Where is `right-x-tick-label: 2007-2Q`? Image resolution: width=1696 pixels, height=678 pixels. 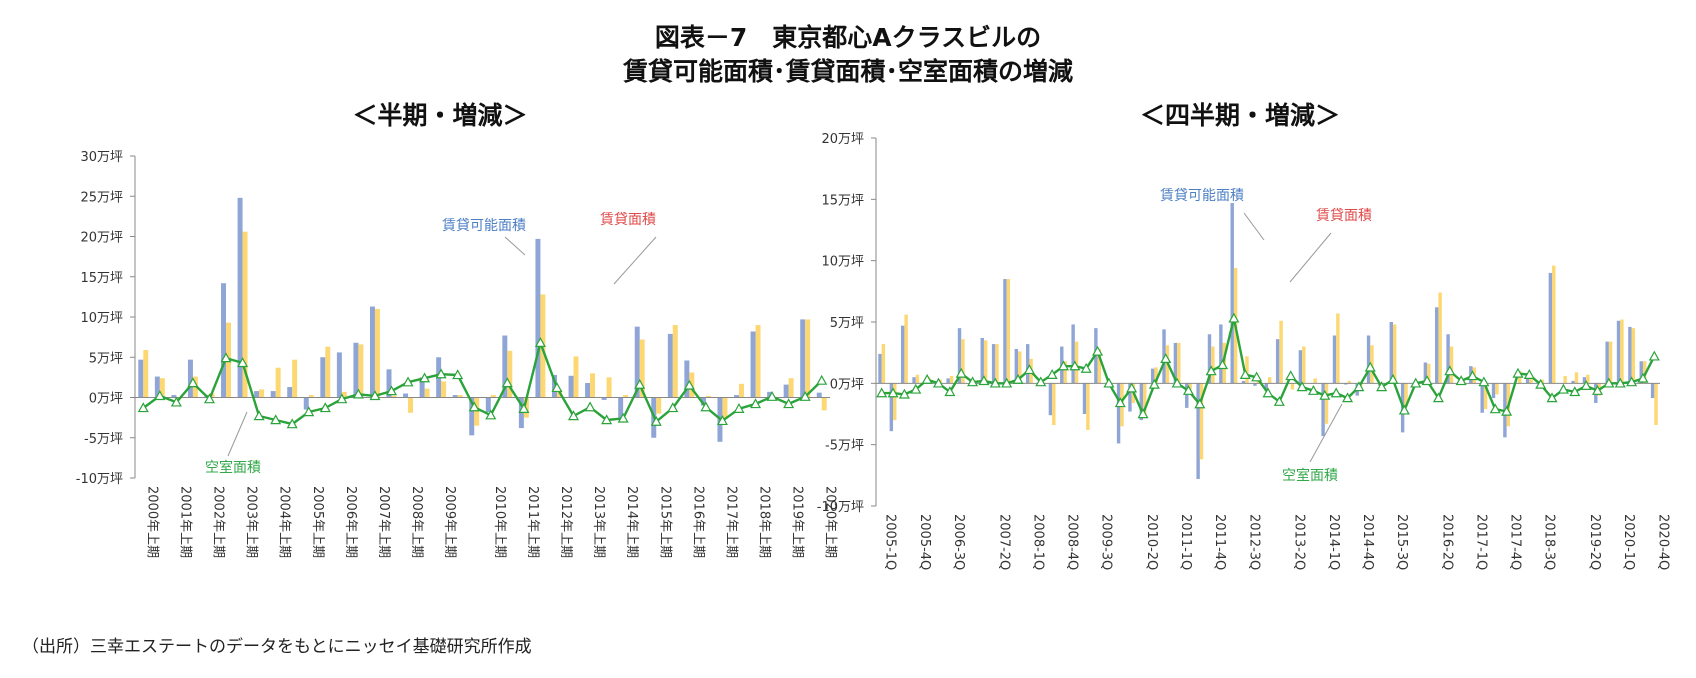 right-x-tick-label: 2007-2Q is located at coordinates (1003, 542).